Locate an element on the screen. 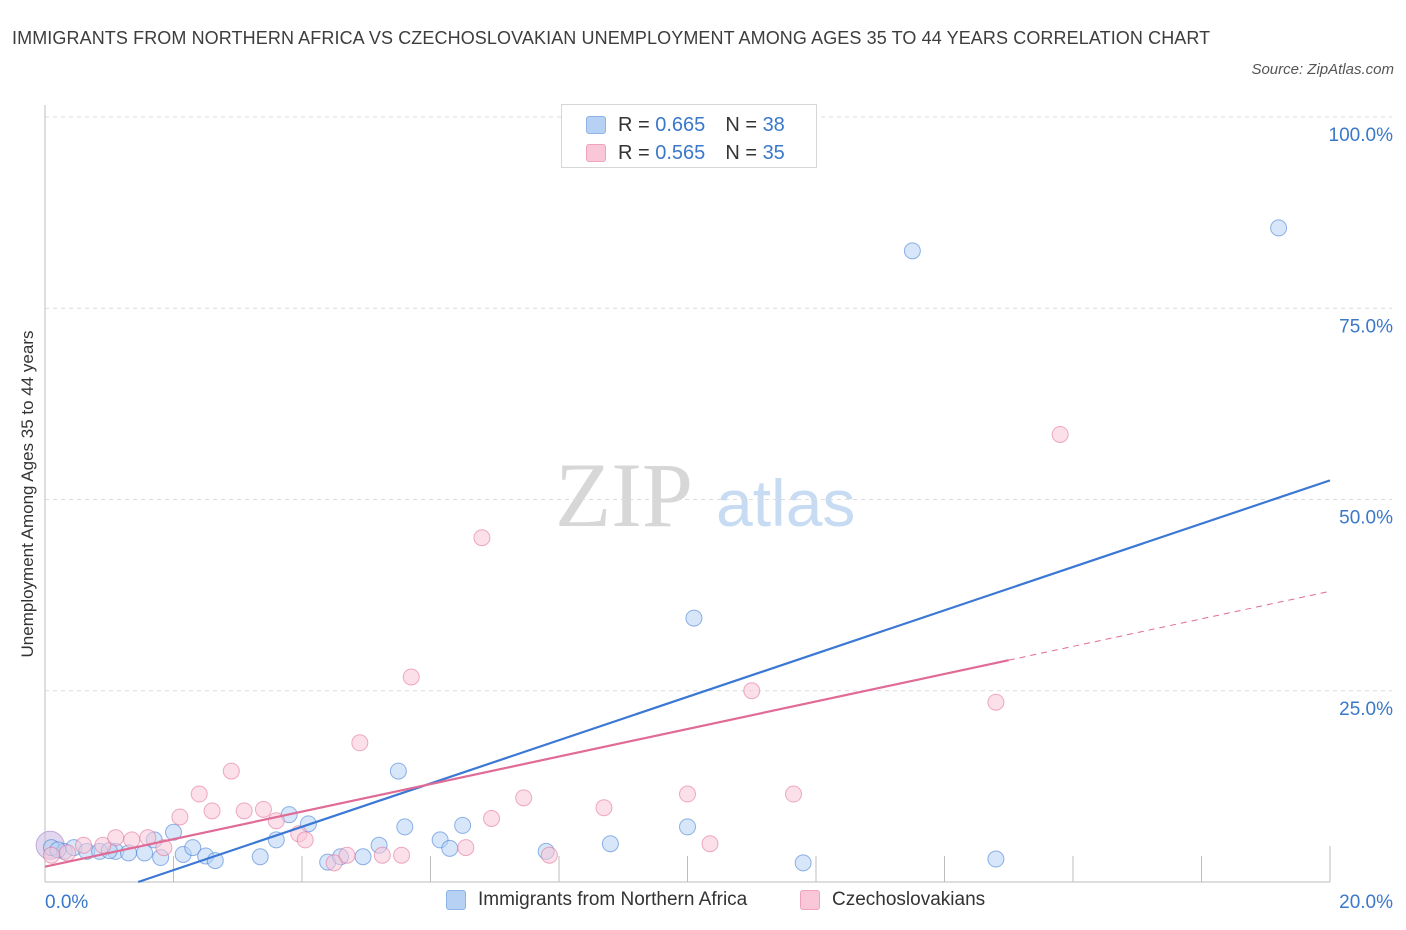 The image size is (1406, 930). series-label: Immigrants from Northern Africa is located at coordinates (613, 899).